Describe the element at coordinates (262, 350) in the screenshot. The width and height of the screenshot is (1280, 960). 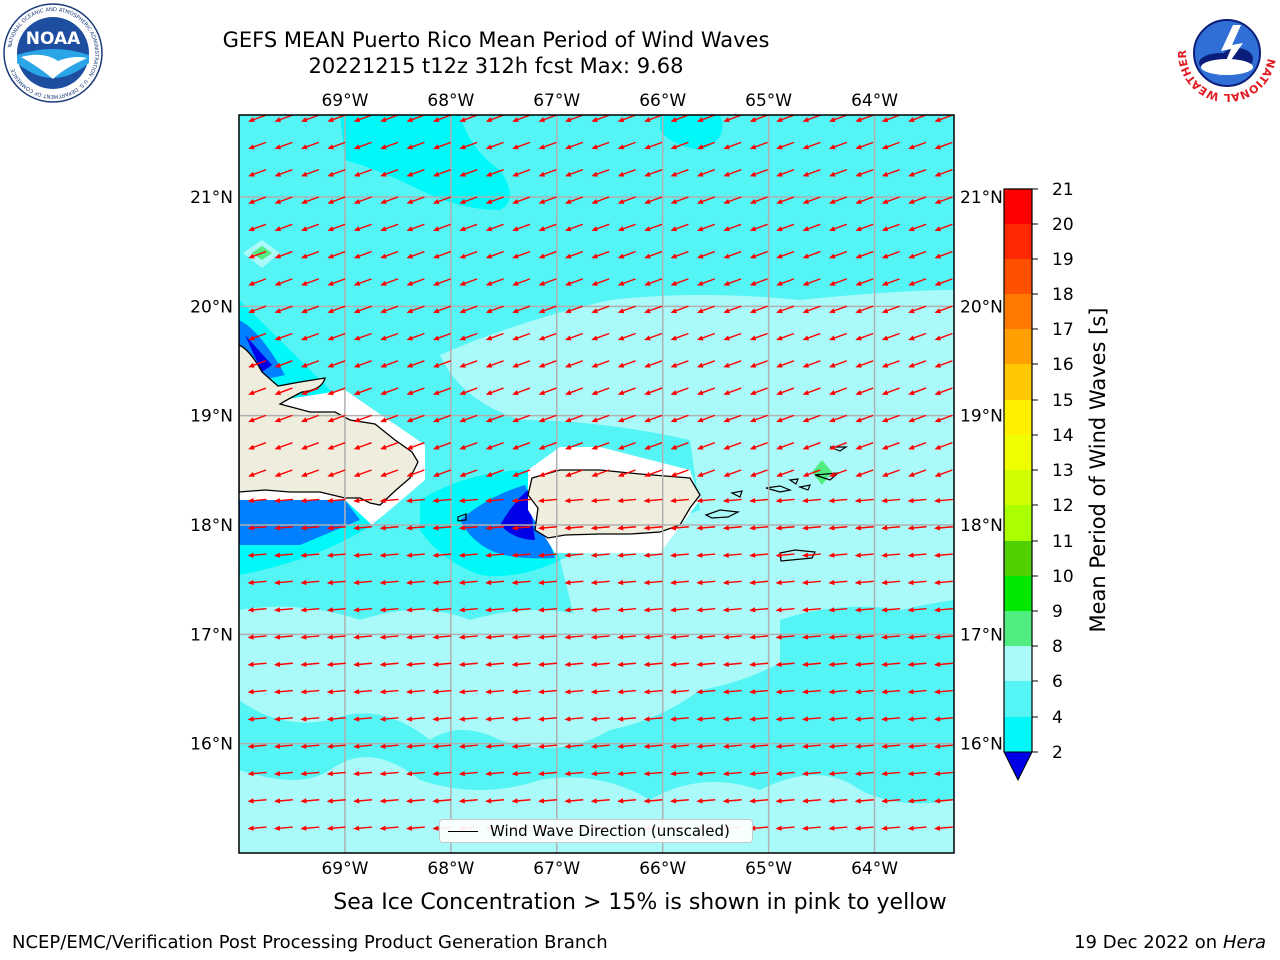
I see `period-contour-2-4-nw` at that location.